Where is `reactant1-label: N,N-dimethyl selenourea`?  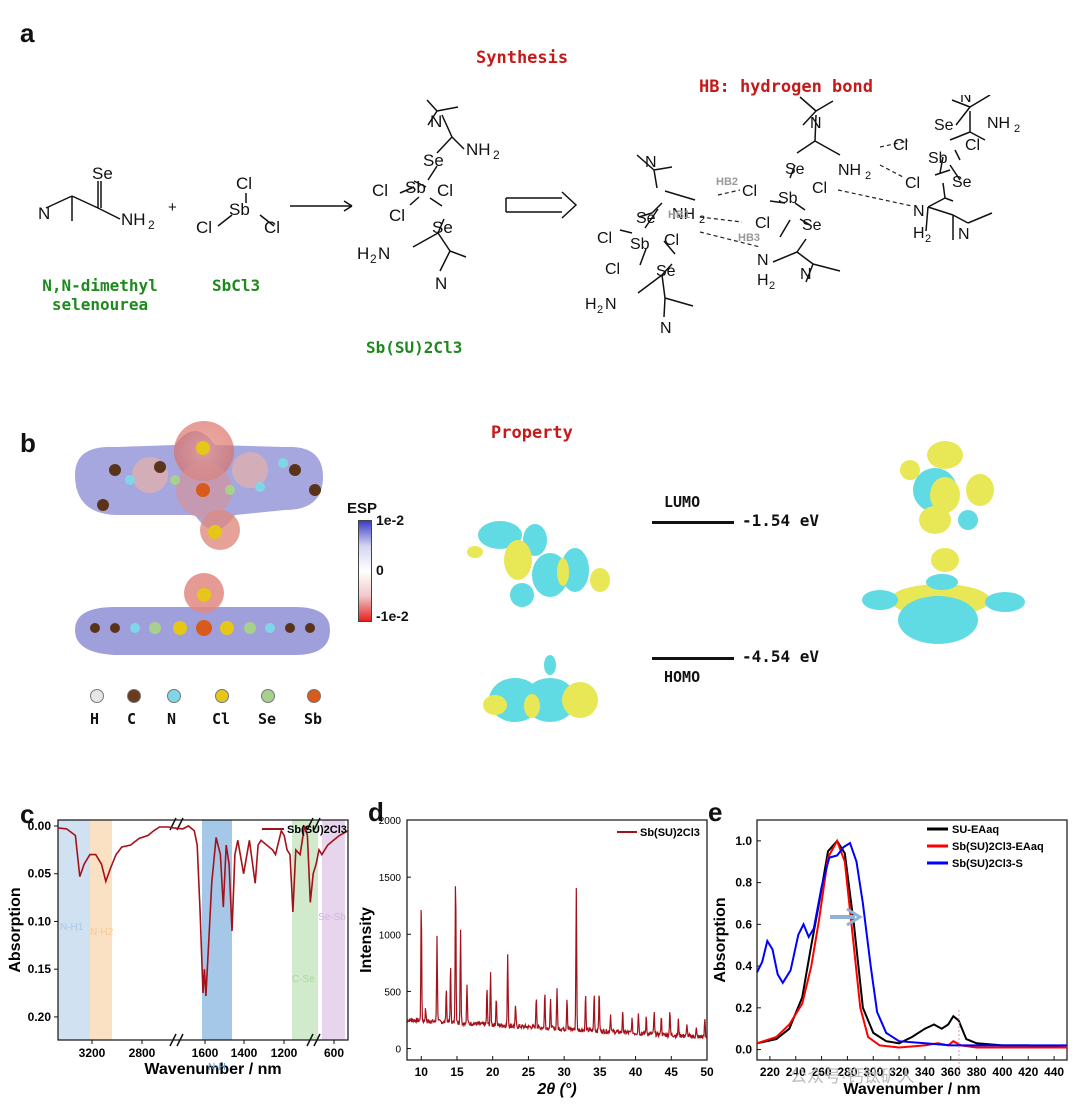 reactant1-label: N,N-dimethyl selenourea is located at coordinates (100, 295).